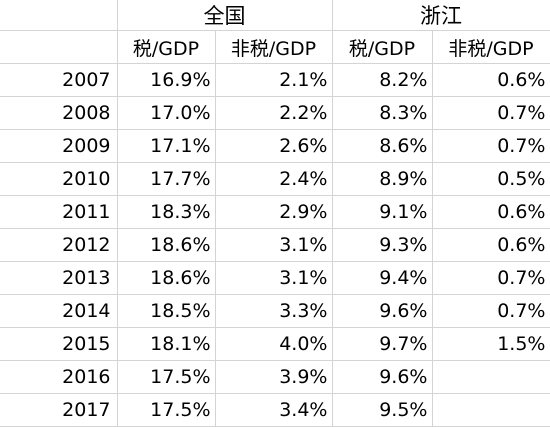 This screenshot has width=550, height=427. Describe the element at coordinates (59, 179) in the screenshot. I see `year-cell: 2010` at that location.